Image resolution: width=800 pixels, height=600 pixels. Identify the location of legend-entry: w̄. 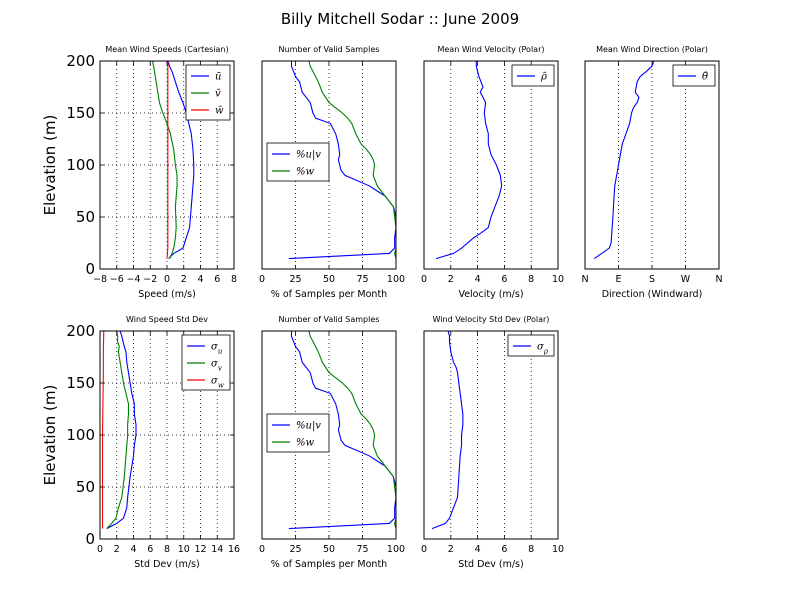
(219, 111).